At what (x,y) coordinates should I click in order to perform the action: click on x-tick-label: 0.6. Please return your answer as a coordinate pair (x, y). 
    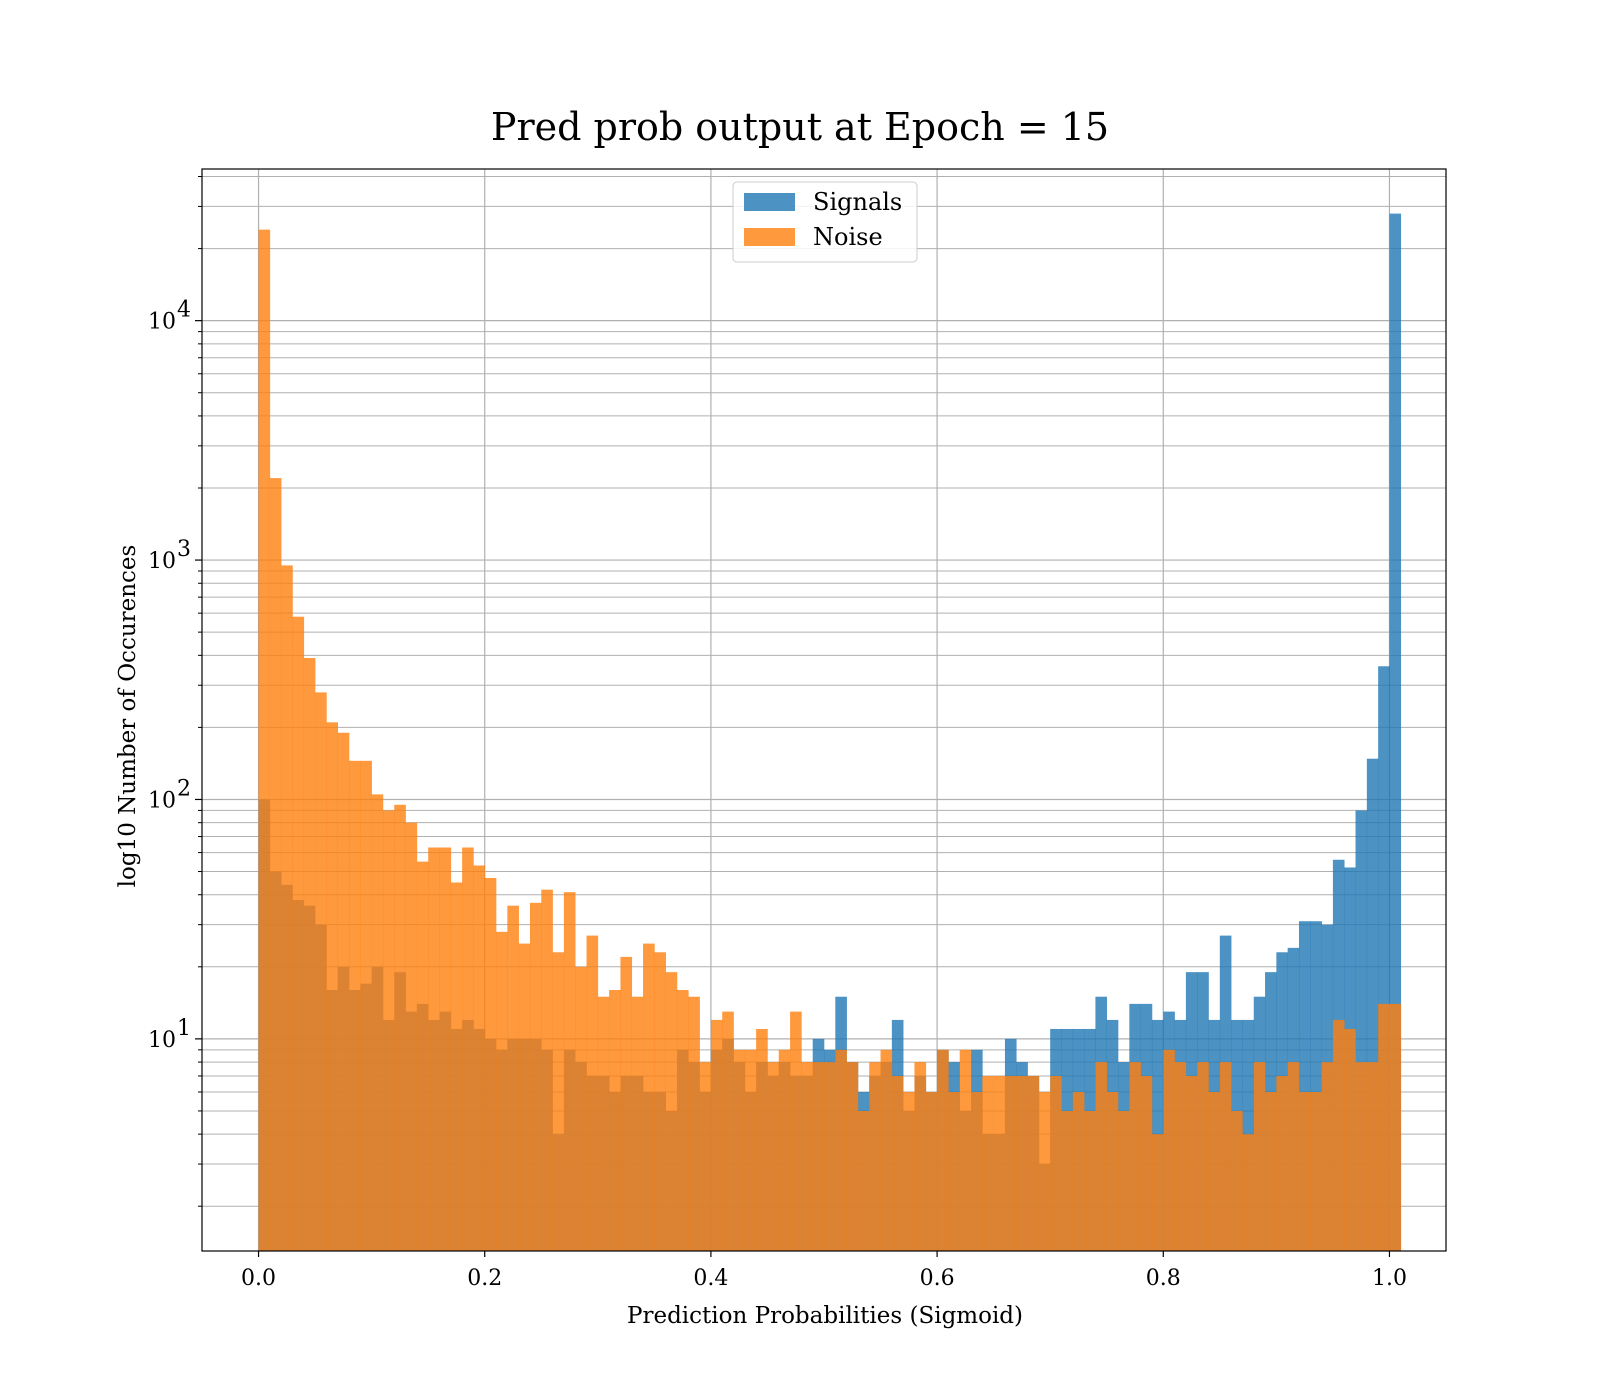
    Looking at the image, I should click on (937, 1278).